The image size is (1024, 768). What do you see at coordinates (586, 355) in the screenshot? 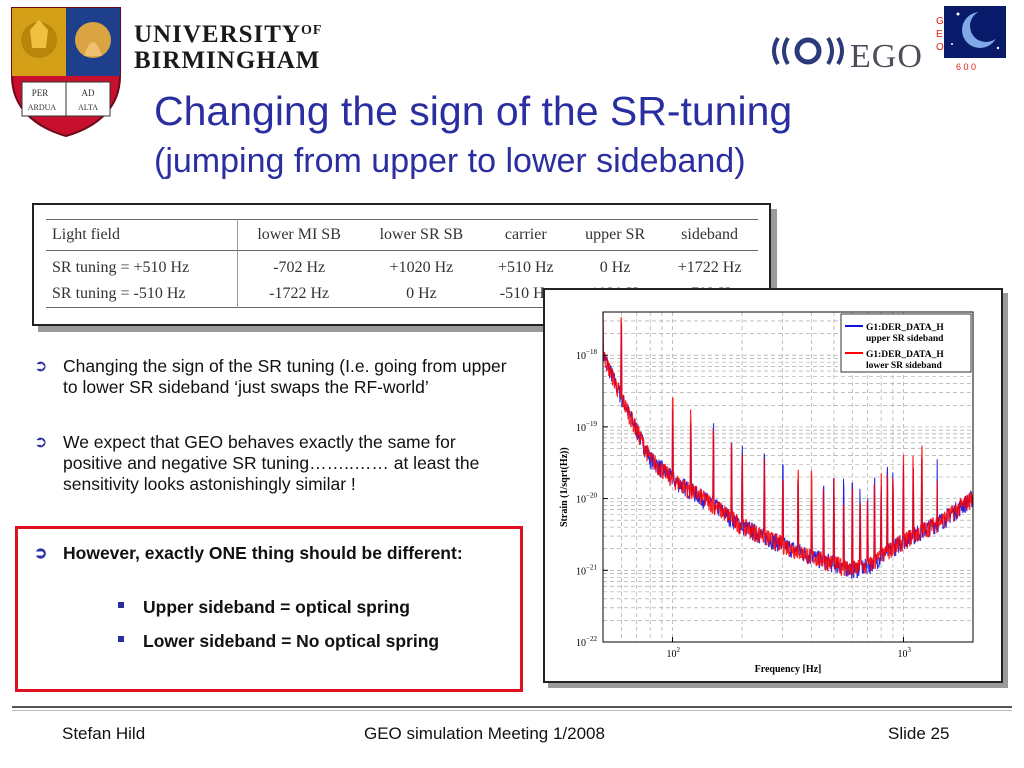
I see `y-tick-label: 10−18` at bounding box center [586, 355].